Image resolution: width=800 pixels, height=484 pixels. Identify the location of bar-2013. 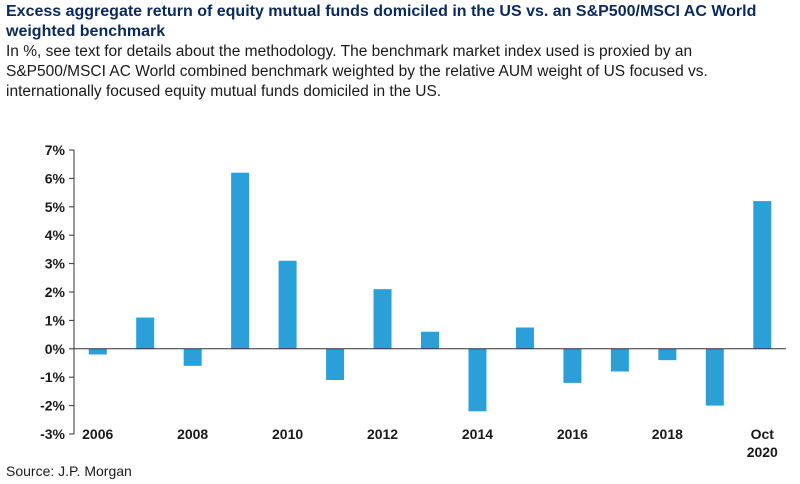
(430, 340).